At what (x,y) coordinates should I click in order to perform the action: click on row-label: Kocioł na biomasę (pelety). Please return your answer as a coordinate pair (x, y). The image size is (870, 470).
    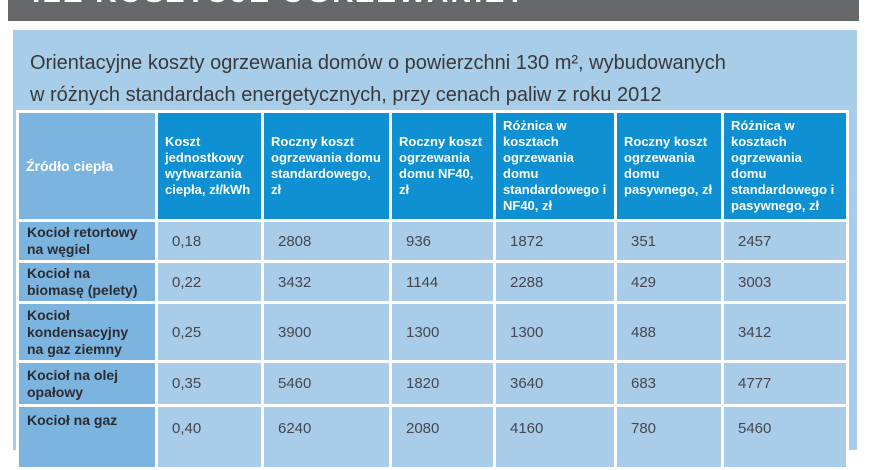
    Looking at the image, I should click on (87, 282).